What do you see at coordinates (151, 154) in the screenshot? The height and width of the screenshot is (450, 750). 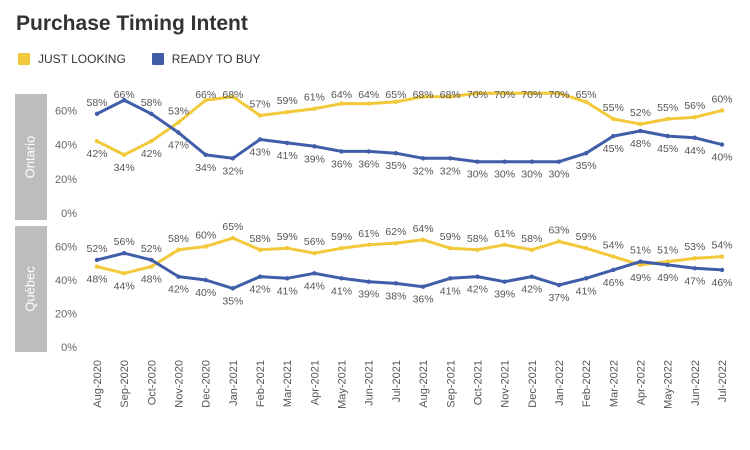 I see `data-label-ontario-just-looking: 42%` at bounding box center [151, 154].